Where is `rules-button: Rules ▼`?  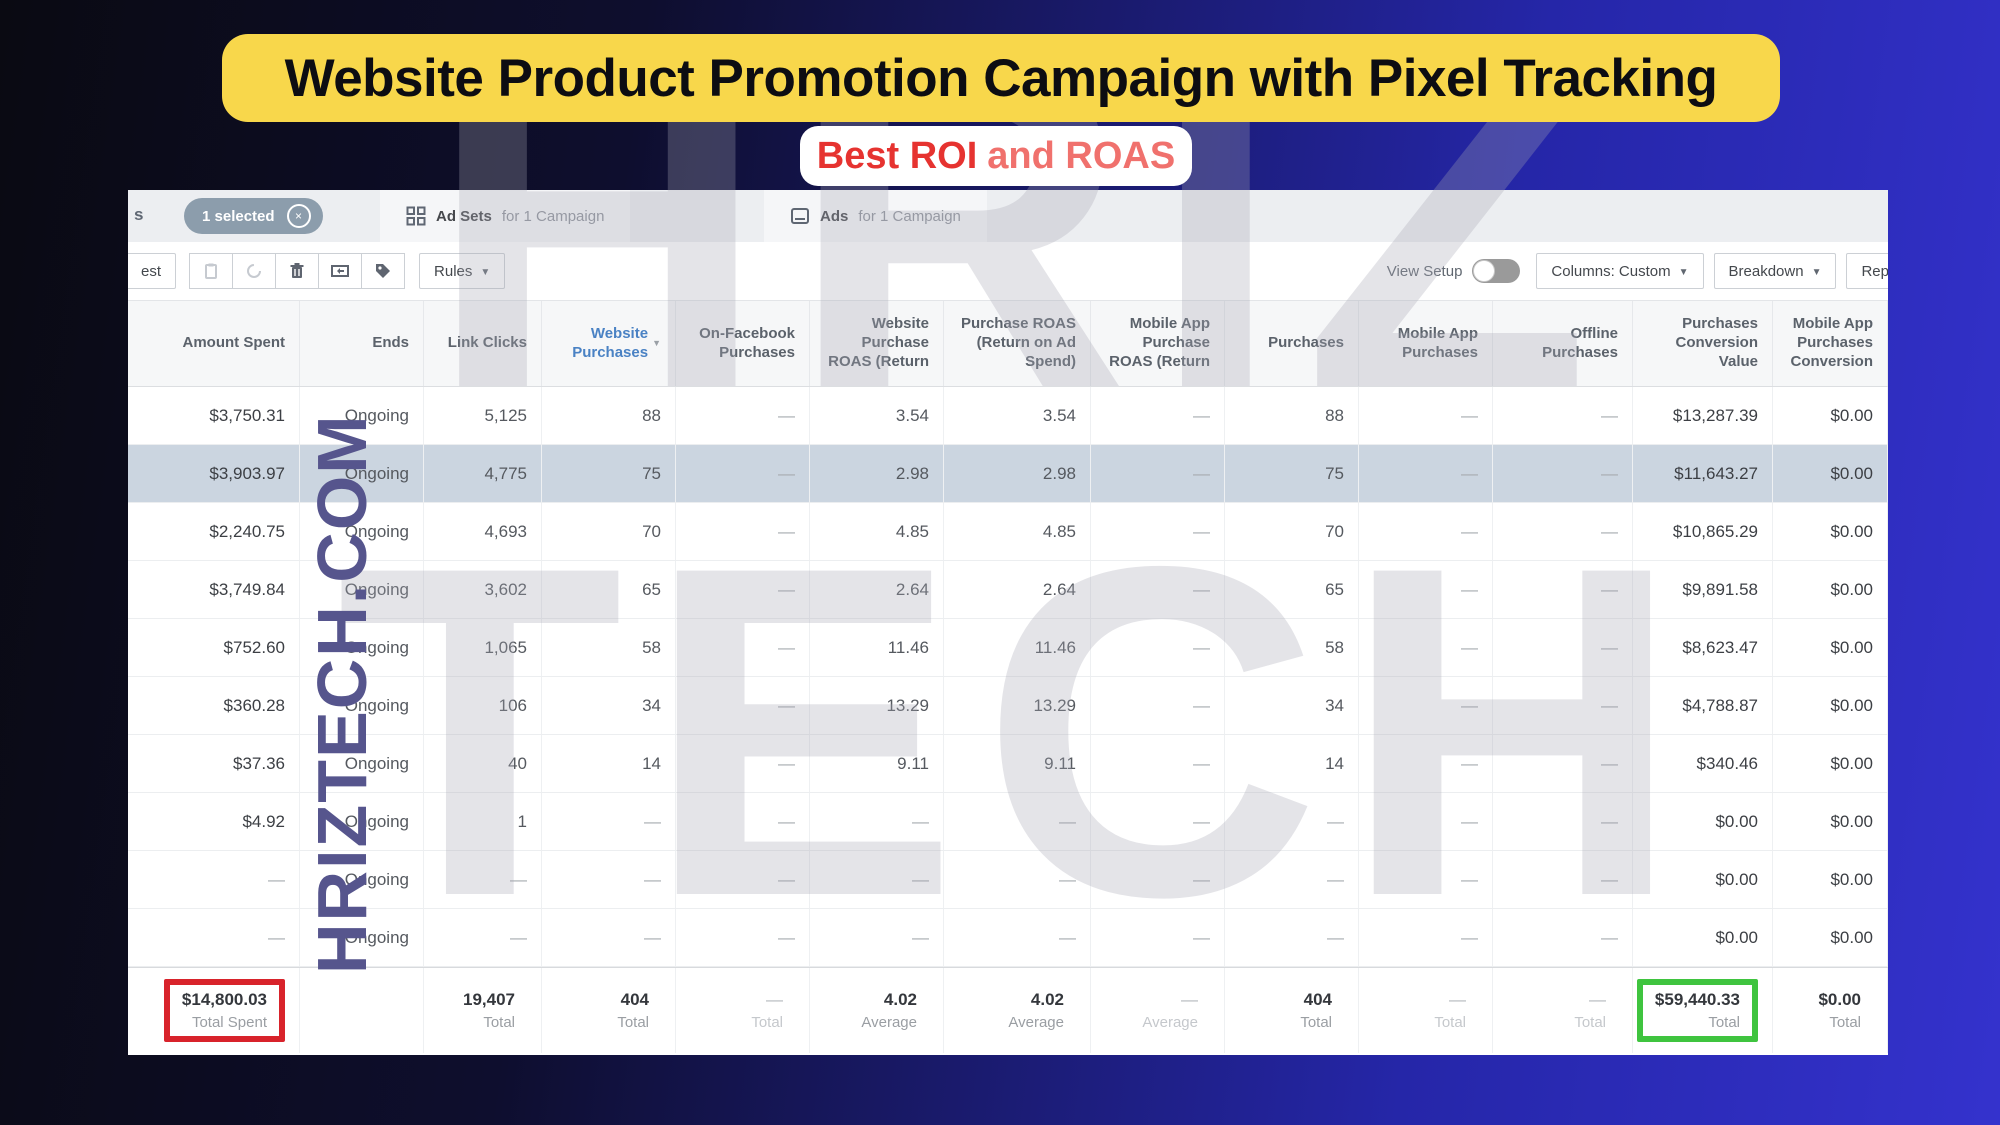
rules-button: Rules ▼ is located at coordinates (462, 271).